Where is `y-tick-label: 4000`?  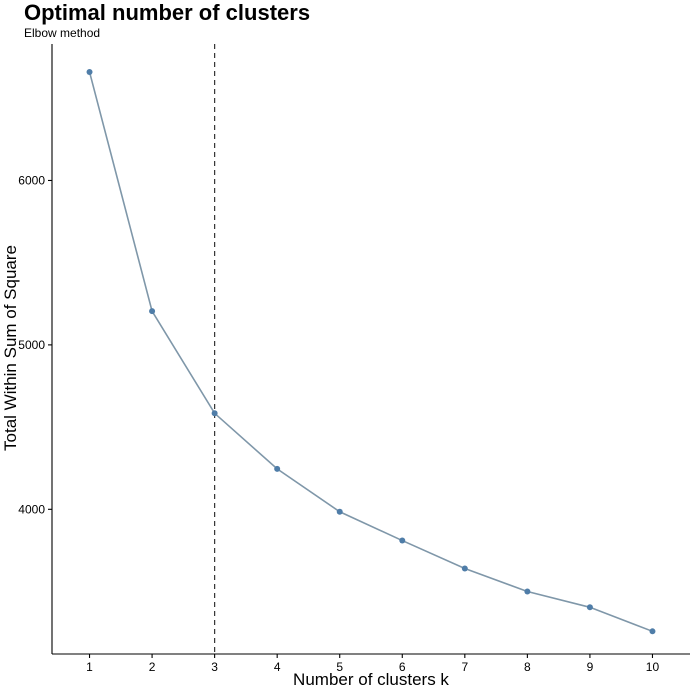
y-tick-label: 4000 is located at coordinates (31, 509).